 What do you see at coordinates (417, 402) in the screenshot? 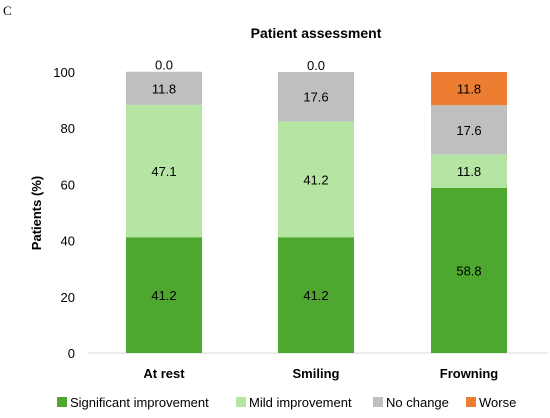
I see `legend-label: No change` at bounding box center [417, 402].